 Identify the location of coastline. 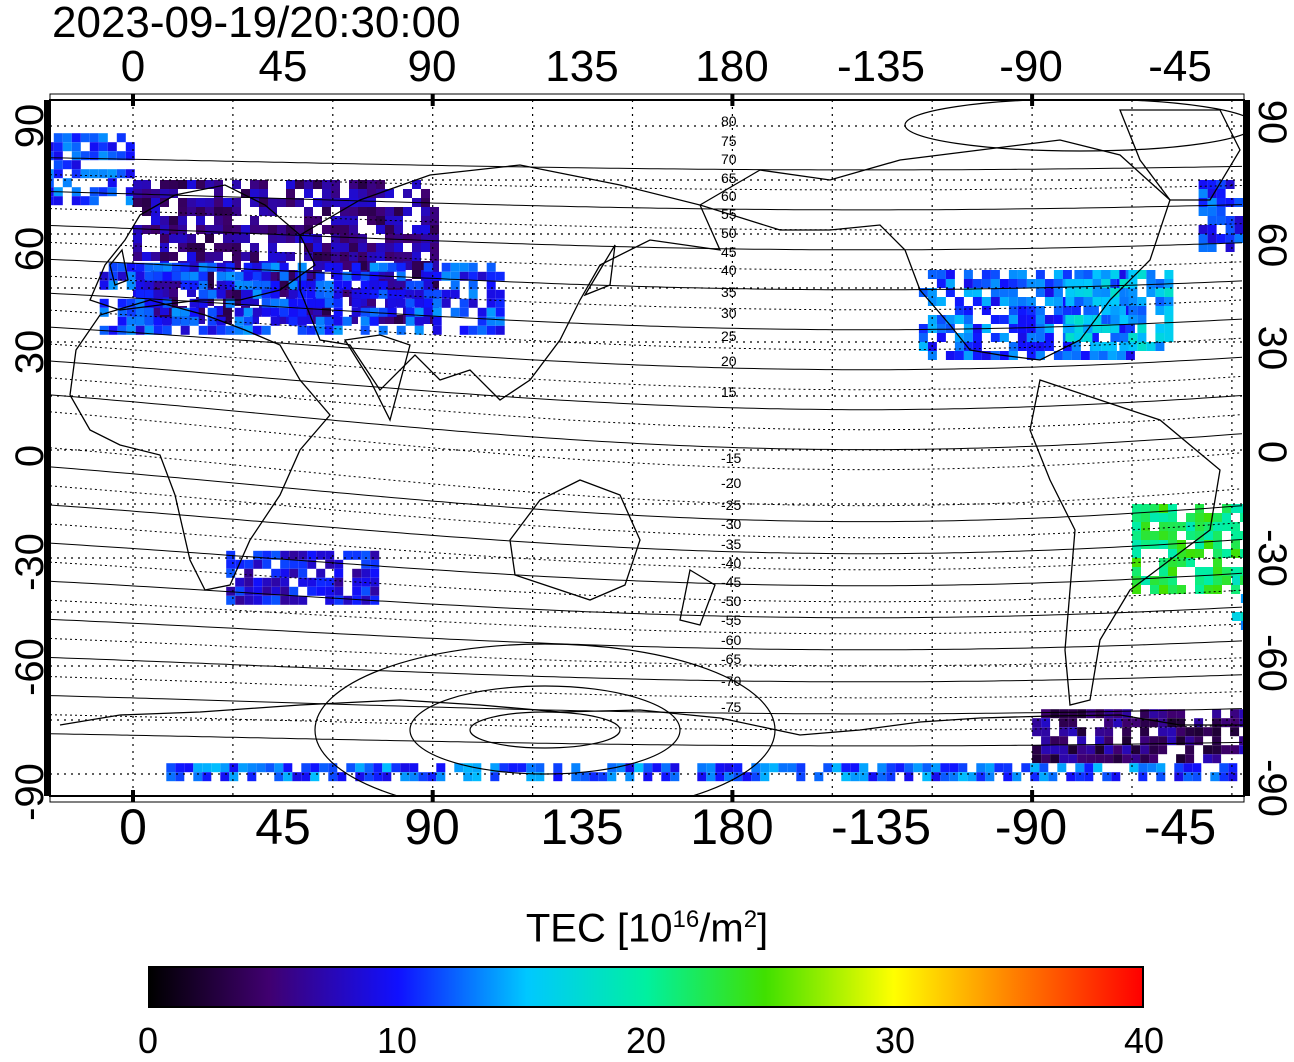
(599, 270).